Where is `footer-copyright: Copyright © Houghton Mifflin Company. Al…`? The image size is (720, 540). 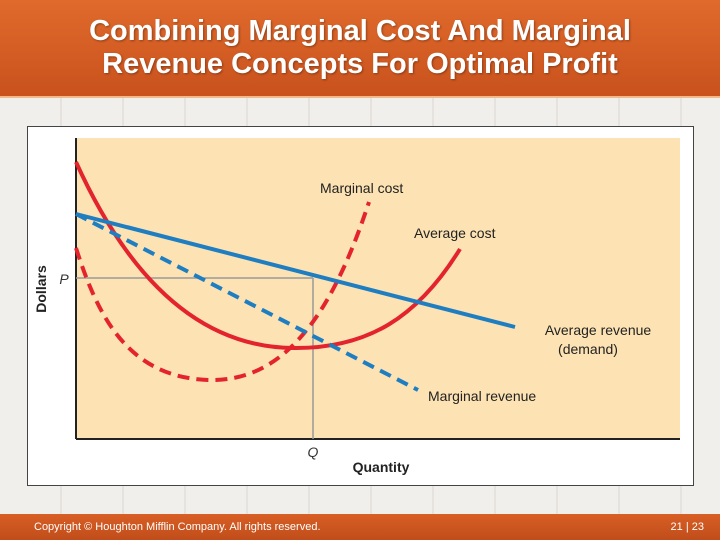 footer-copyright: Copyright © Houghton Mifflin Company. Al… is located at coordinates (177, 527).